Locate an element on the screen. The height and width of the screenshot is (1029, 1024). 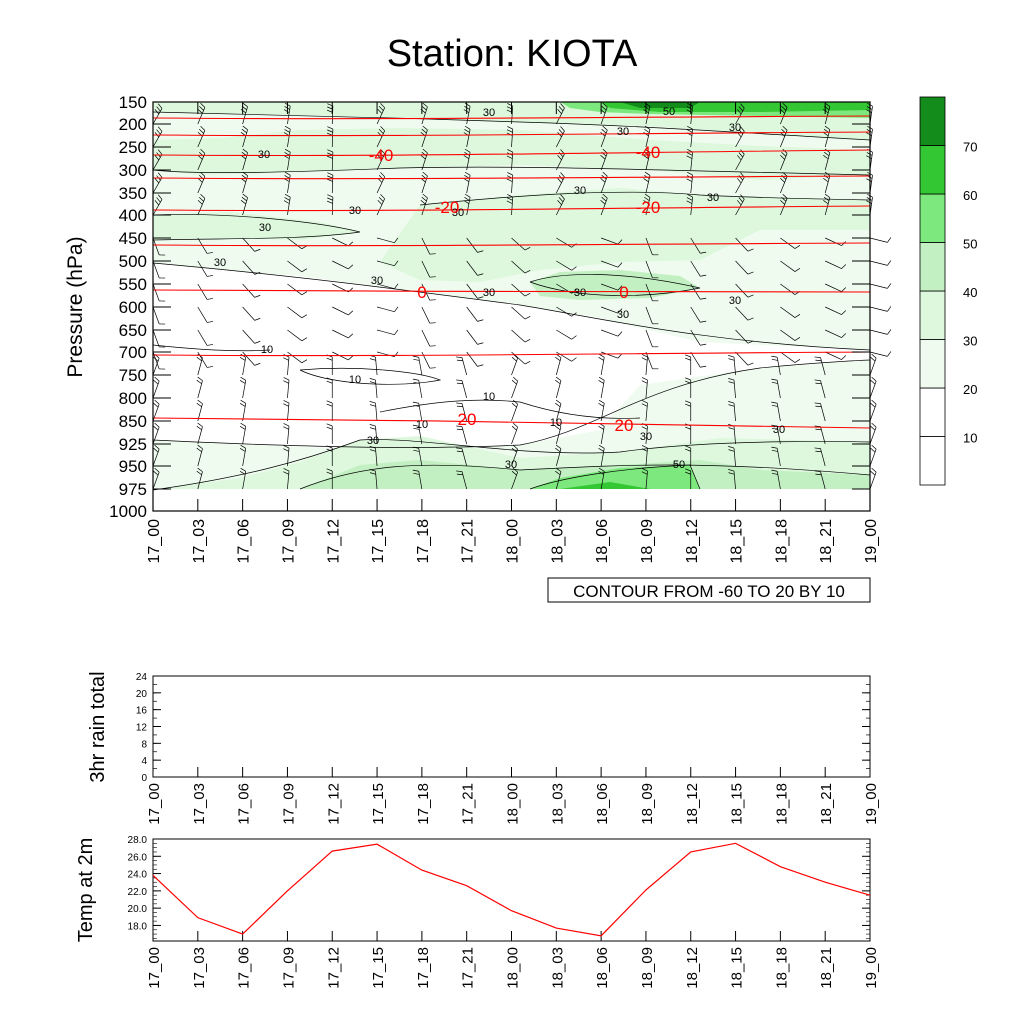
rain-time-label: 17_06 is located at coordinates (244, 804).